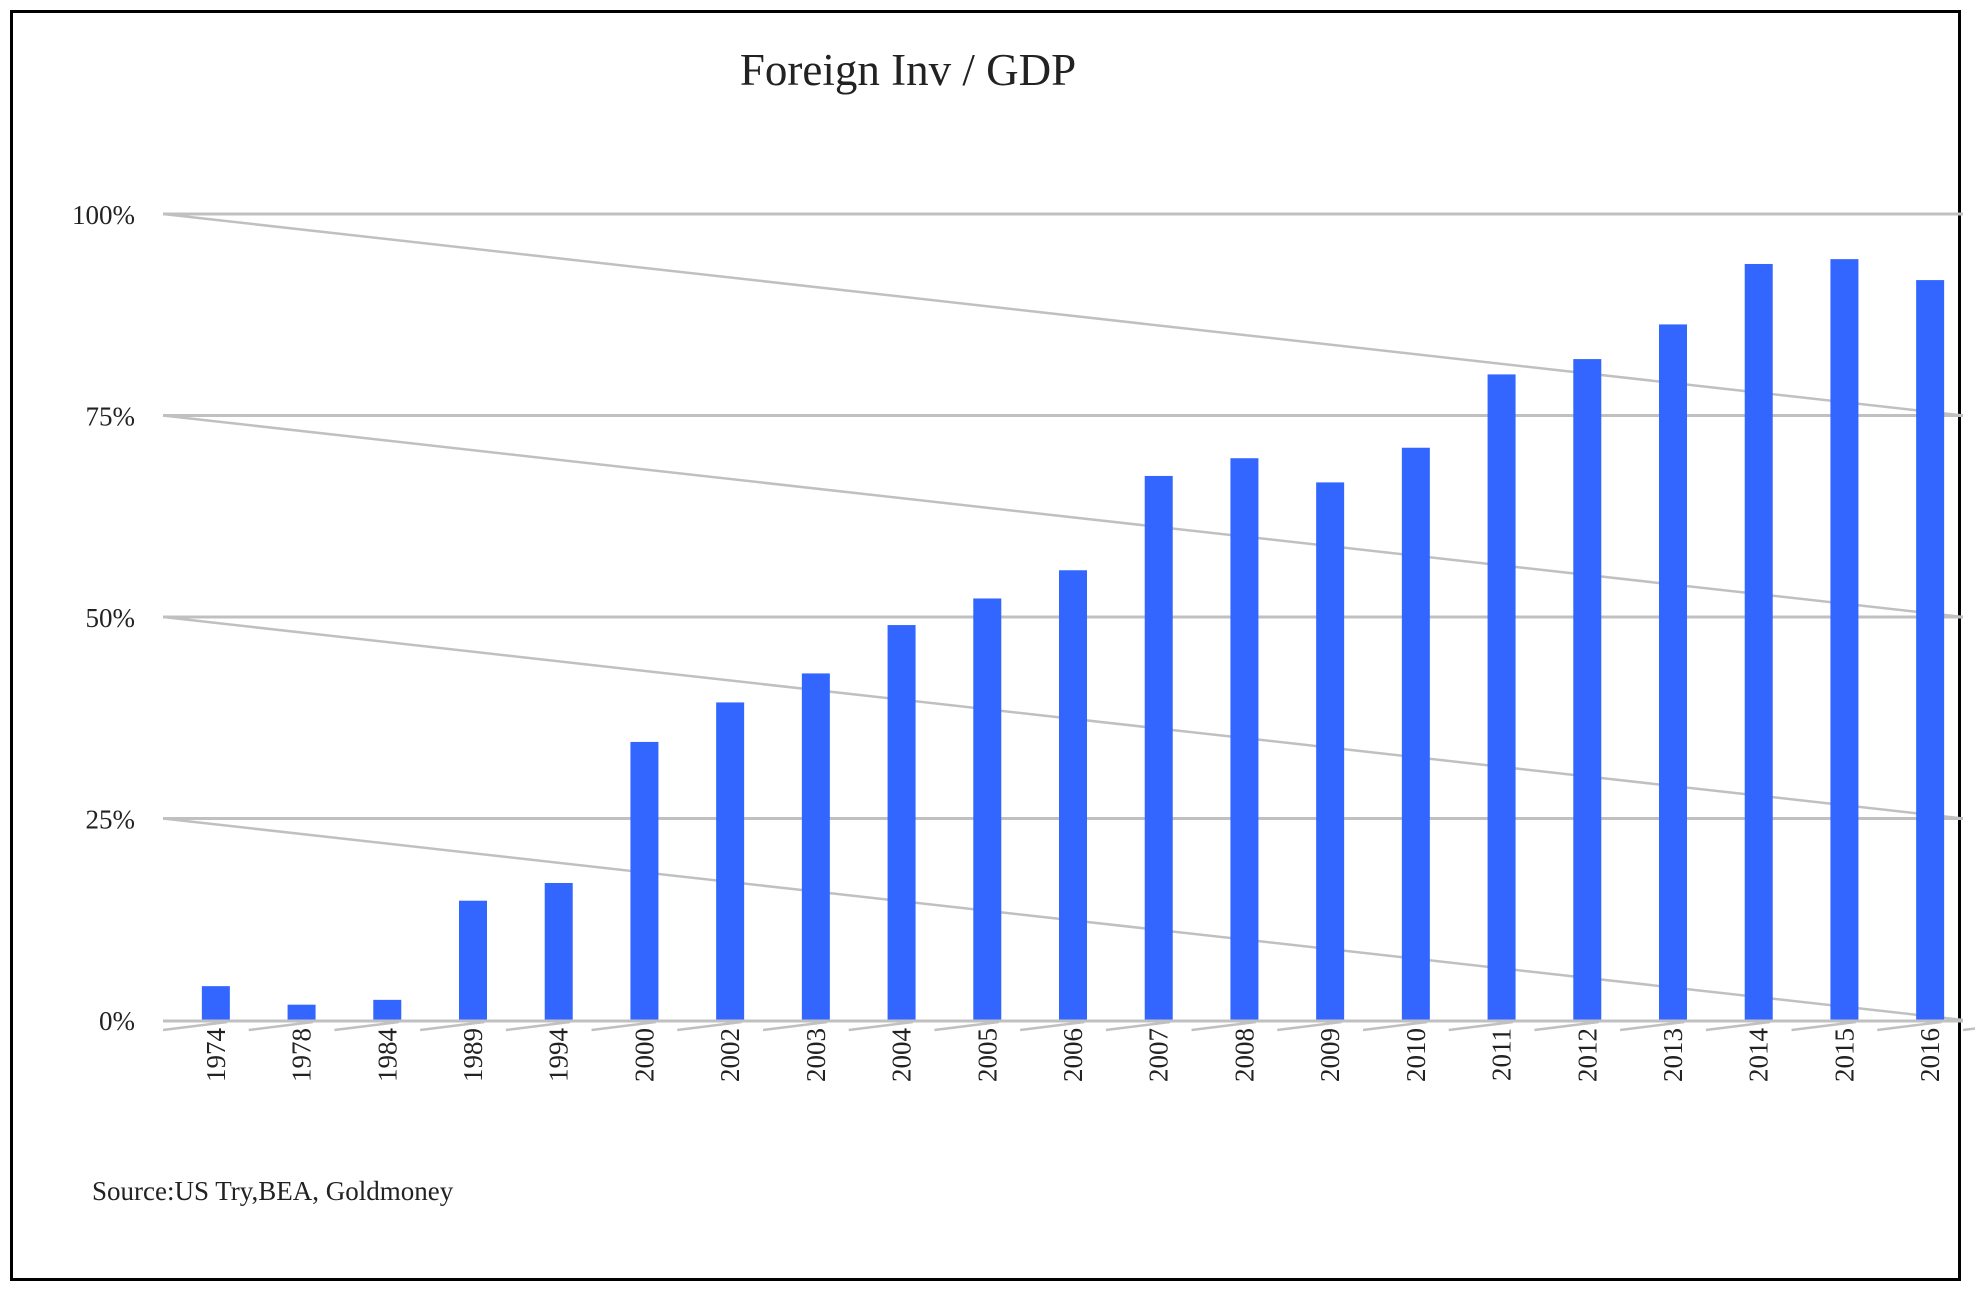 The height and width of the screenshot is (1295, 1975). What do you see at coordinates (1587, 1055) in the screenshot?
I see `x-tick-label: 2012` at bounding box center [1587, 1055].